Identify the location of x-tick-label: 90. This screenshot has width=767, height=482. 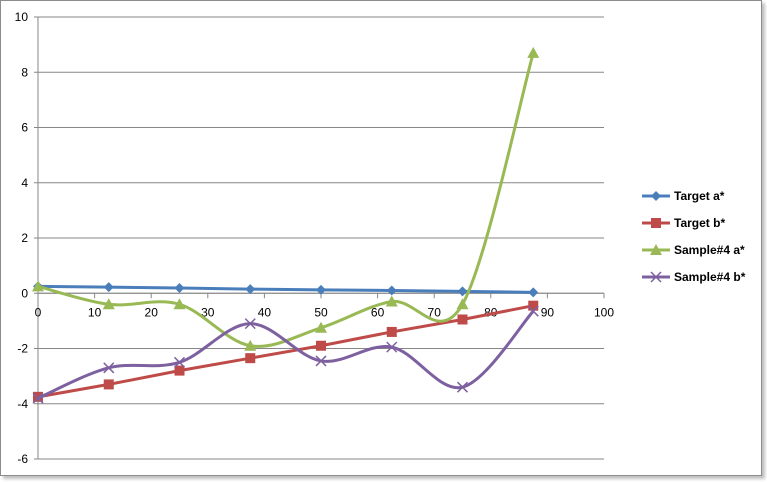
(548, 312).